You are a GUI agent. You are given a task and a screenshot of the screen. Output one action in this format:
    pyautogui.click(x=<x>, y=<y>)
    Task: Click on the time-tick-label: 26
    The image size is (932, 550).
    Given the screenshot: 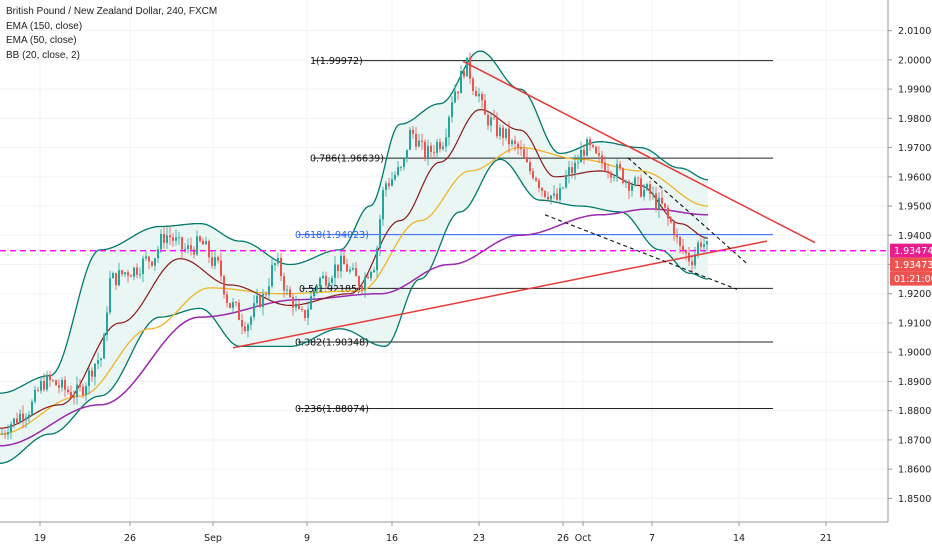 What is the action you would take?
    pyautogui.click(x=563, y=538)
    